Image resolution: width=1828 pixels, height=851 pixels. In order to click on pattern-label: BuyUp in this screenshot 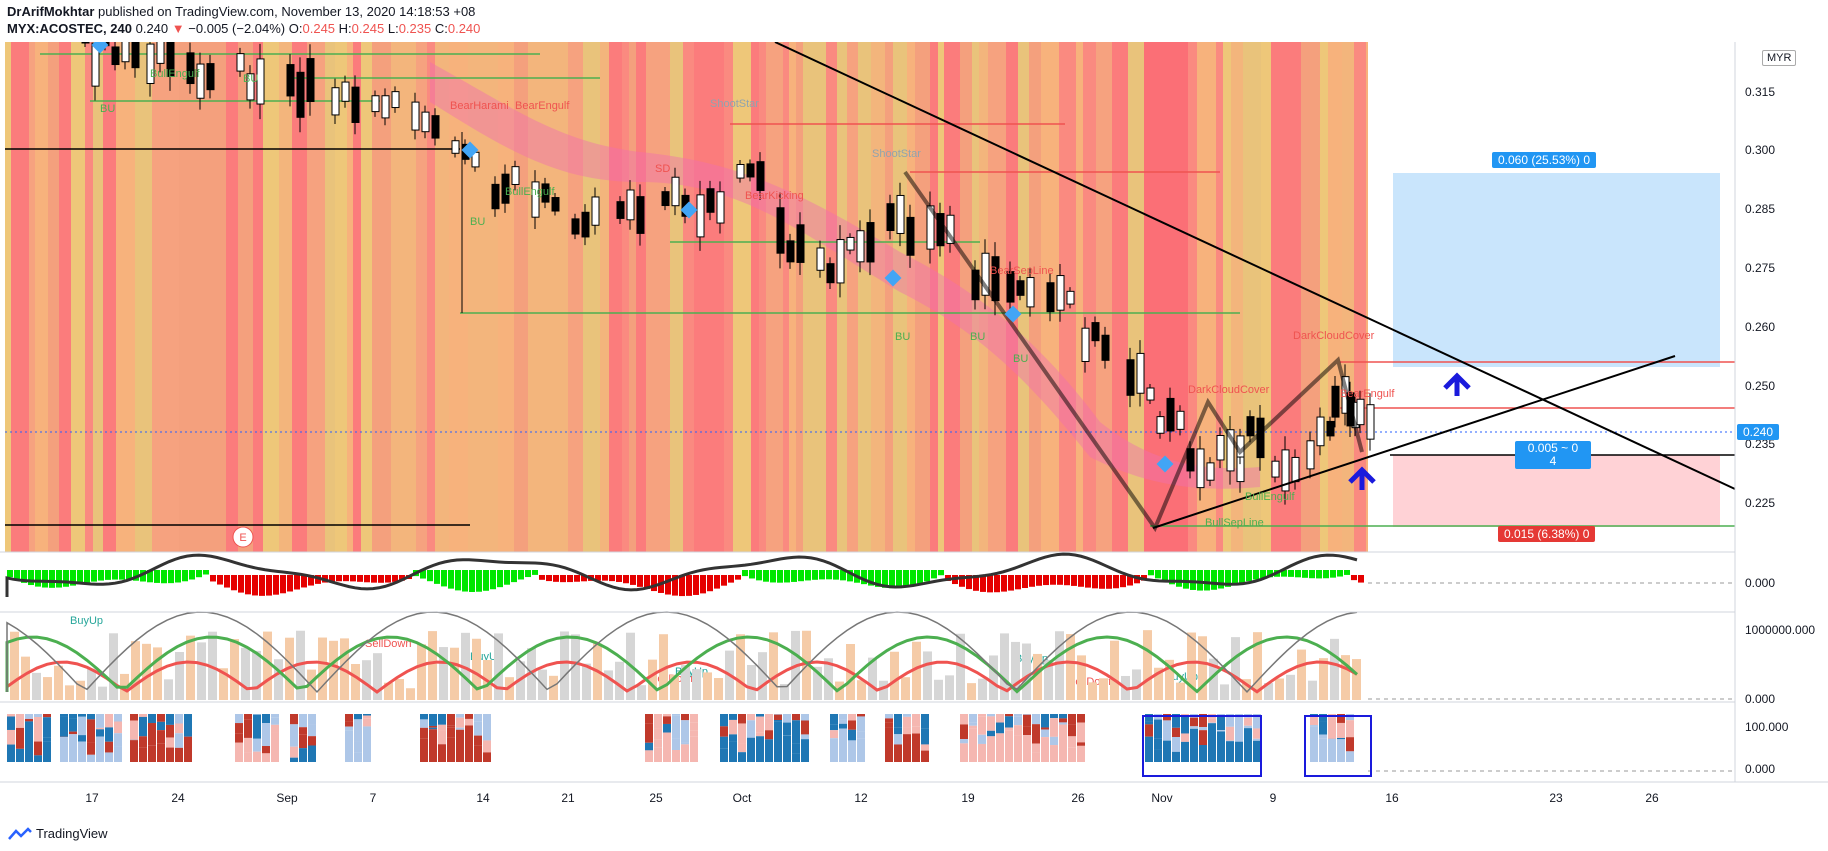, I will do `click(86, 621)`.